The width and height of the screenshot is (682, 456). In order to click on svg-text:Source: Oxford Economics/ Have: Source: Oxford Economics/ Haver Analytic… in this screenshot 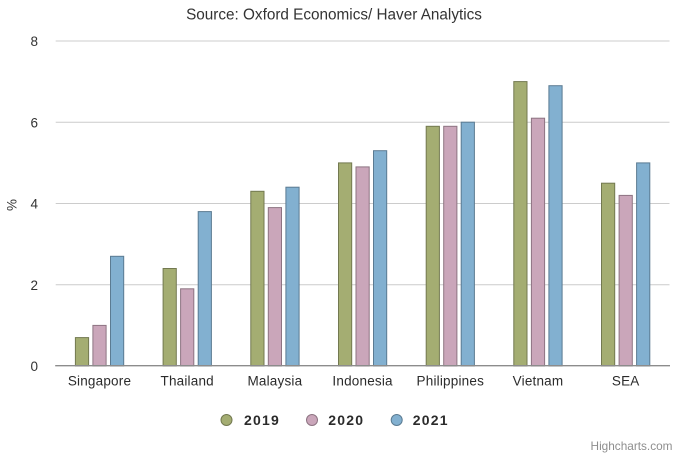, I will do `click(334, 15)`.